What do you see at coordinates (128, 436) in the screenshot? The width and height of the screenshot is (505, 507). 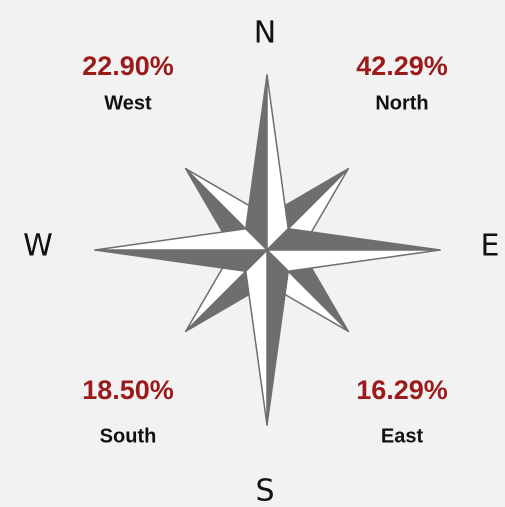 I see `stat-label: South` at bounding box center [128, 436].